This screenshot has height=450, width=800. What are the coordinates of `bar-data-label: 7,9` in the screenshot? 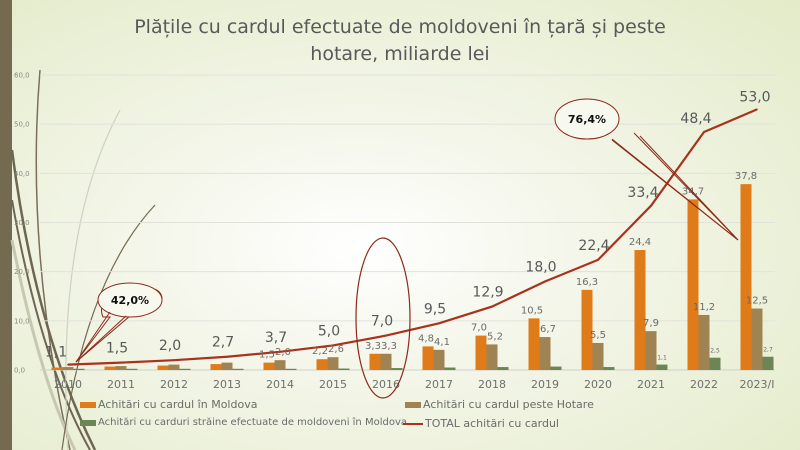 It's located at (651, 323).